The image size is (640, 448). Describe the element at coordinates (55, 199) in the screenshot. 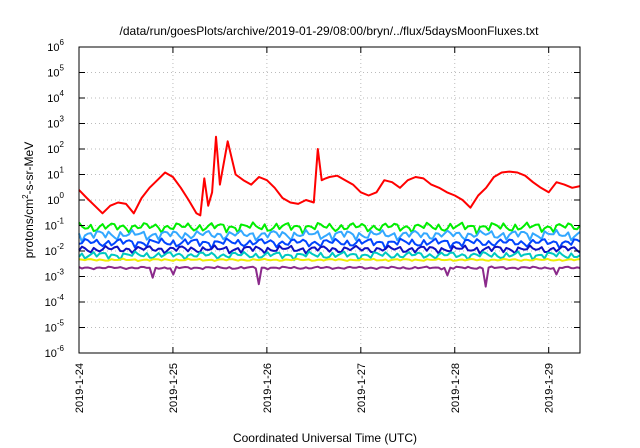

I see `y-tick-label: 10⁰` at that location.